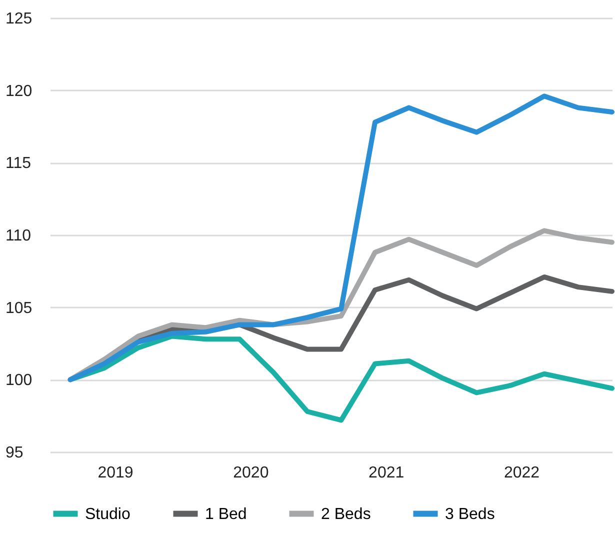  What do you see at coordinates (522, 473) in the screenshot?
I see `x-tick-label: 2022` at bounding box center [522, 473].